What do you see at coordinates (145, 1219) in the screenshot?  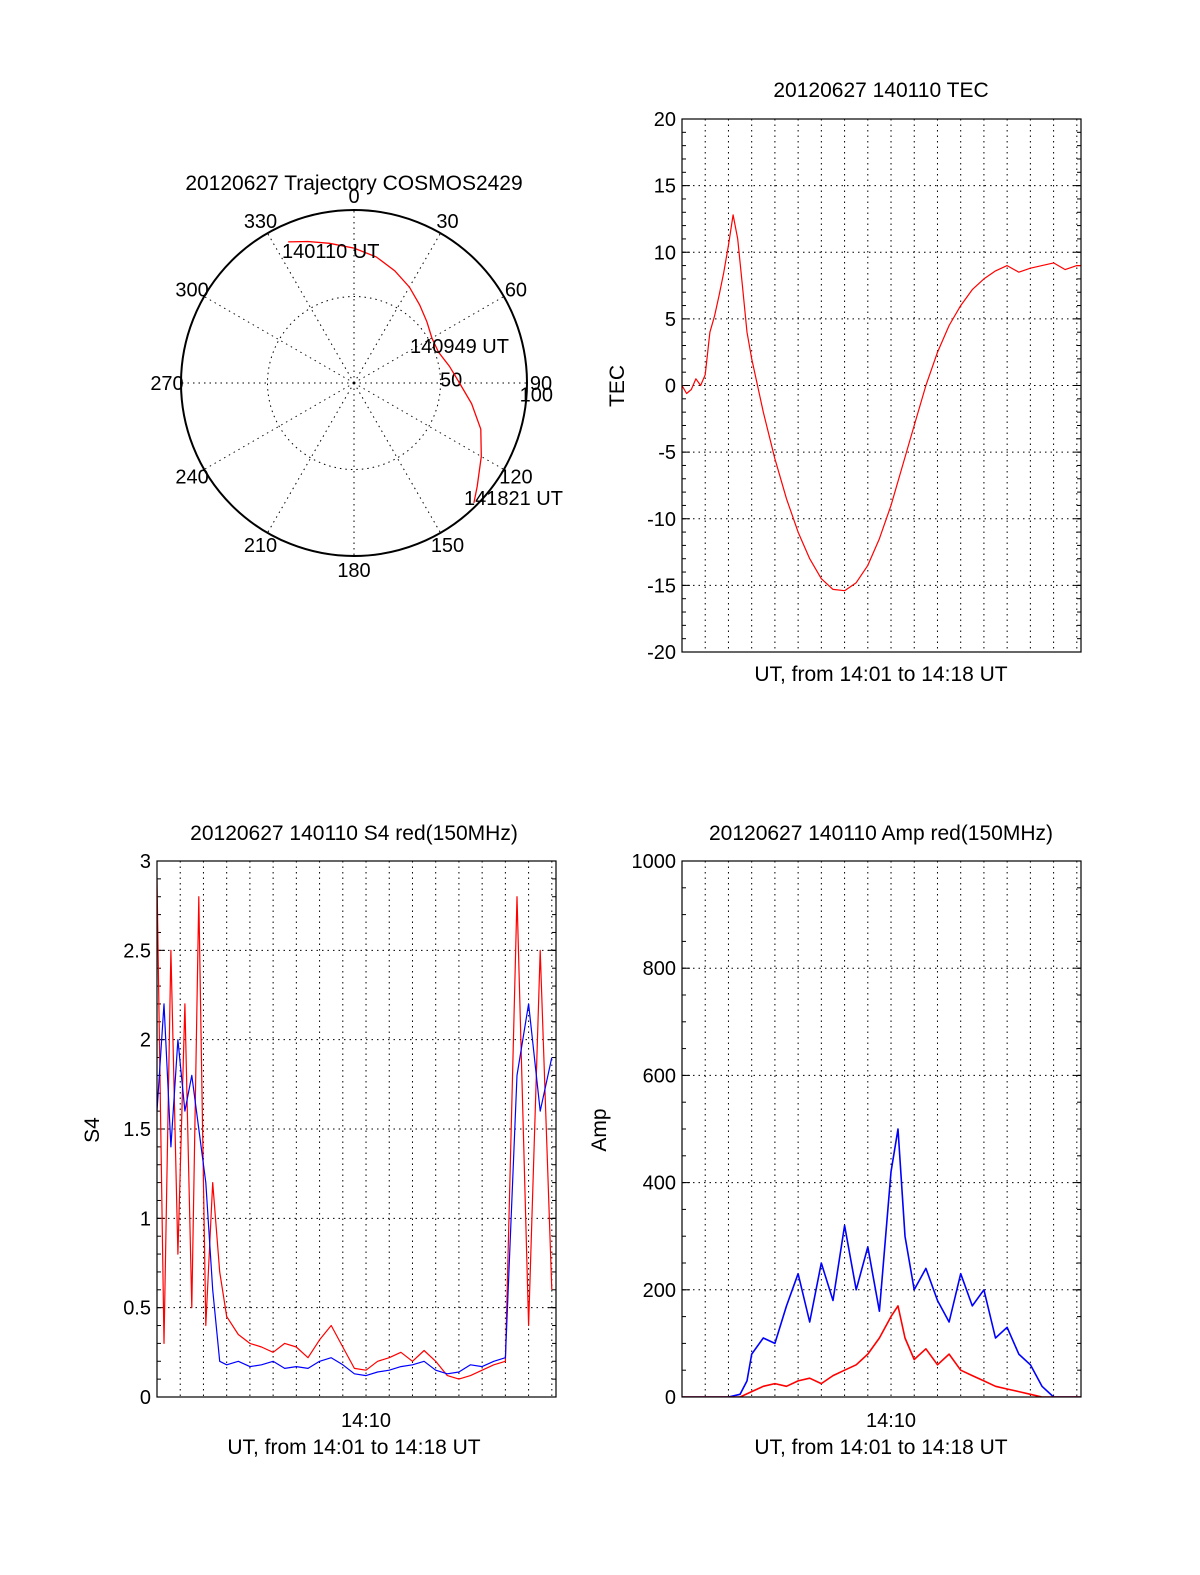 I see `ytick-label: 1` at bounding box center [145, 1219].